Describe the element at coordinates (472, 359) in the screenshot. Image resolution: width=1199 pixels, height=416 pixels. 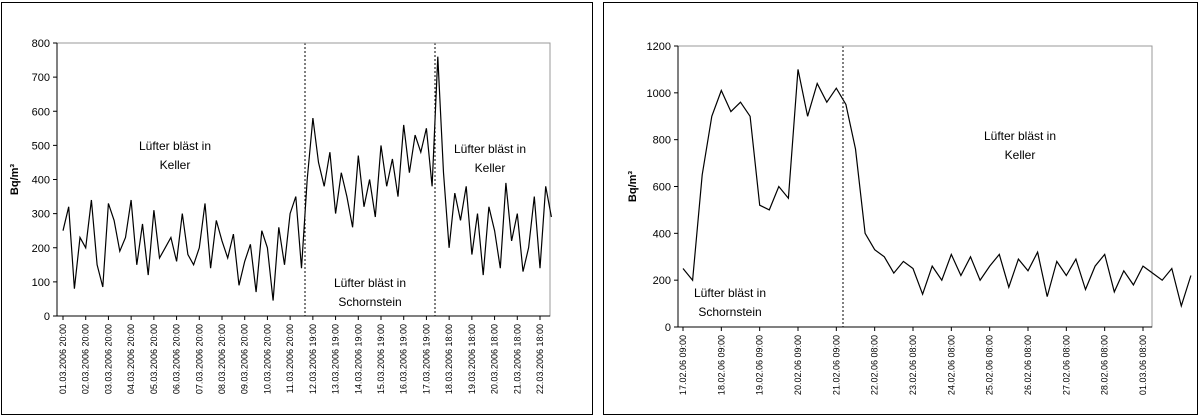
I see `x-tick-label: 19.03.2006 18:00` at that location.